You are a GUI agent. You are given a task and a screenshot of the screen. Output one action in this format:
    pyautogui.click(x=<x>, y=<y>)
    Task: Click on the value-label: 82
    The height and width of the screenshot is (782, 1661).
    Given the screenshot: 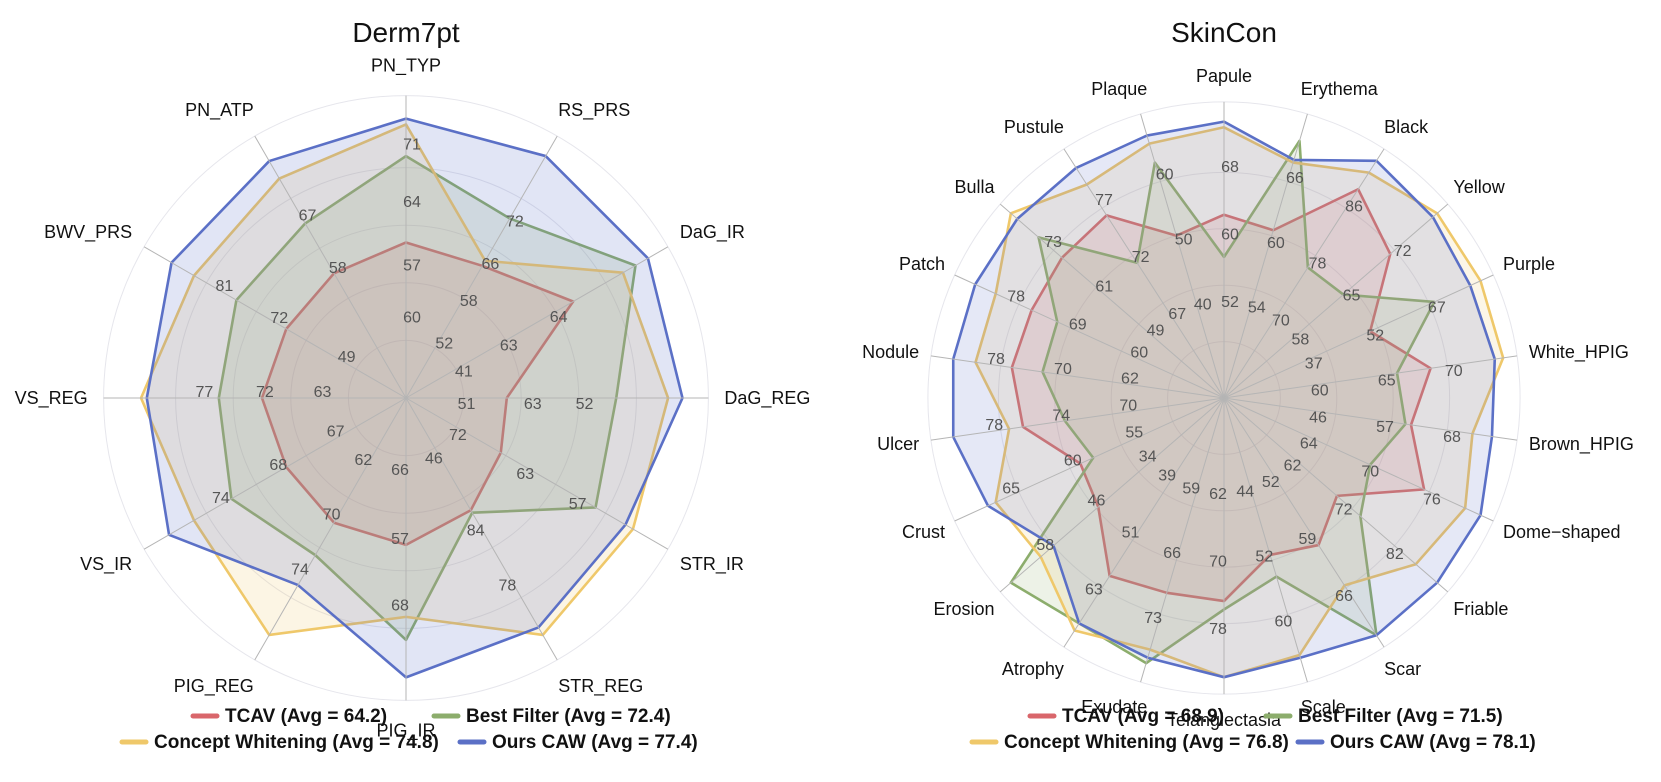 What is the action you would take?
    pyautogui.click(x=1395, y=554)
    